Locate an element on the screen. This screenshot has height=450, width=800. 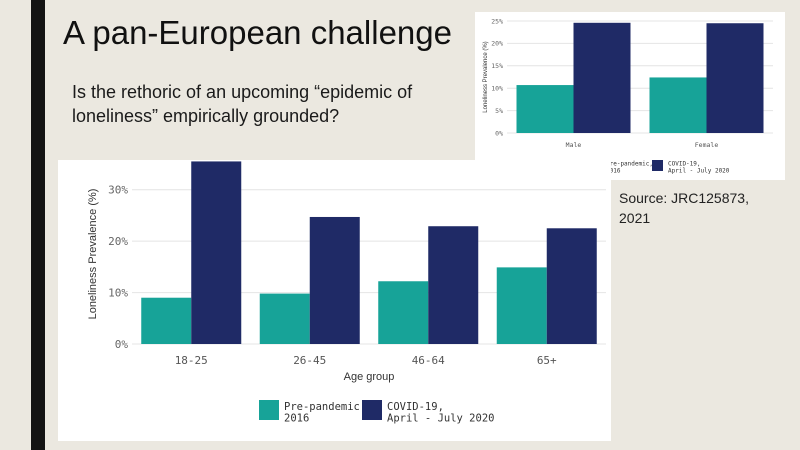
y-tick-label: 15% is located at coordinates (497, 66).